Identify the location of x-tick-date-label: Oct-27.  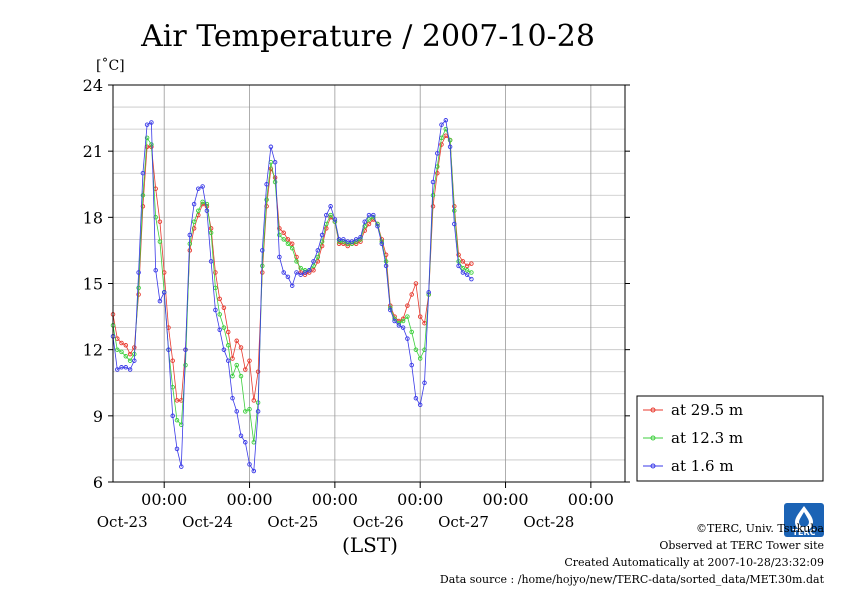
(463, 522).